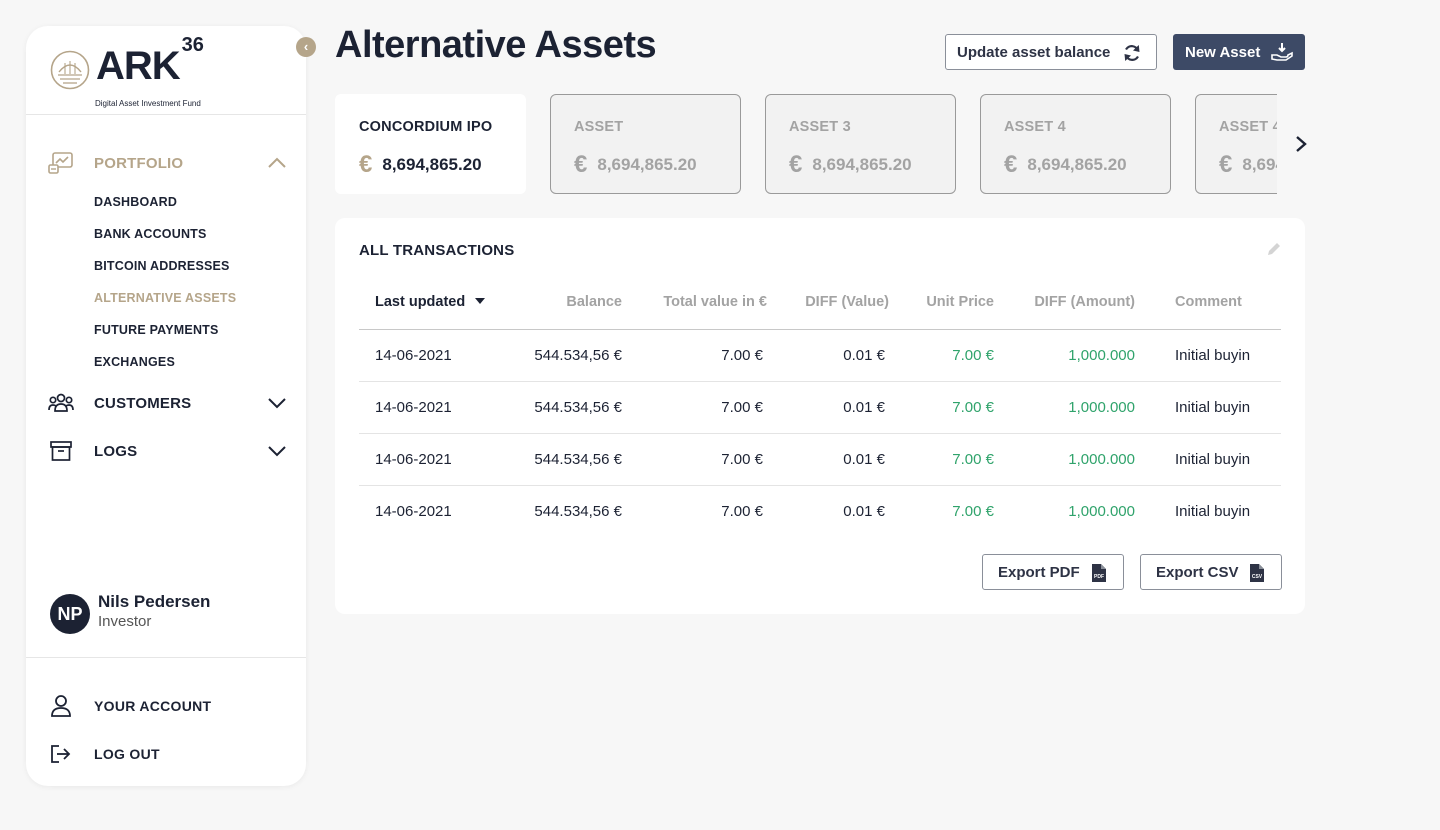  I want to click on logo-mark-icon, so click(70, 70).